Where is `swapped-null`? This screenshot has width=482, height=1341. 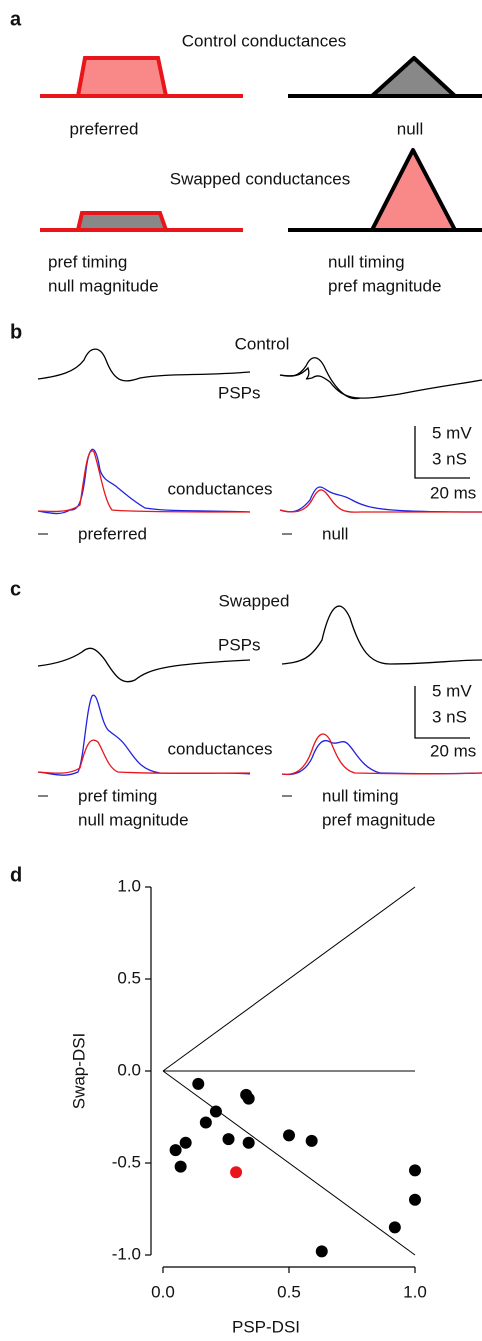 swapped-null is located at coordinates (385, 190).